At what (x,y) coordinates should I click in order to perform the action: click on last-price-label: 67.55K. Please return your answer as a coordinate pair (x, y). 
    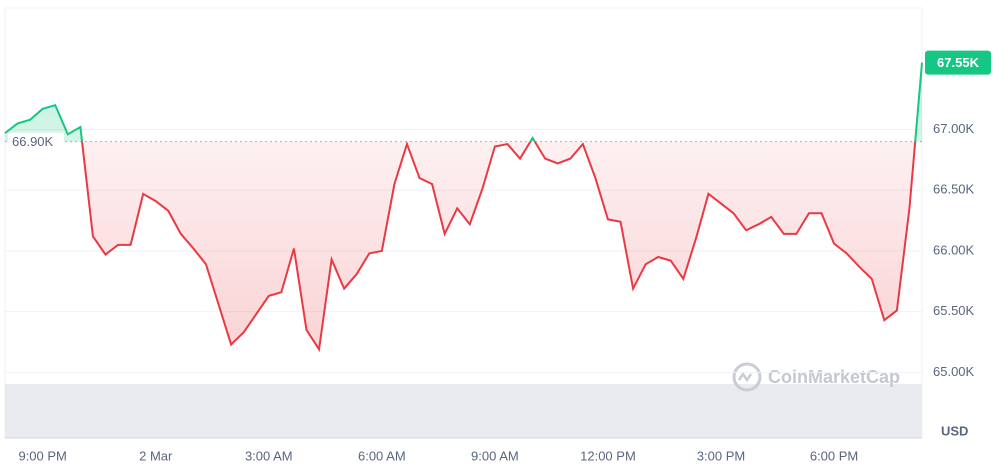
    Looking at the image, I should click on (958, 62).